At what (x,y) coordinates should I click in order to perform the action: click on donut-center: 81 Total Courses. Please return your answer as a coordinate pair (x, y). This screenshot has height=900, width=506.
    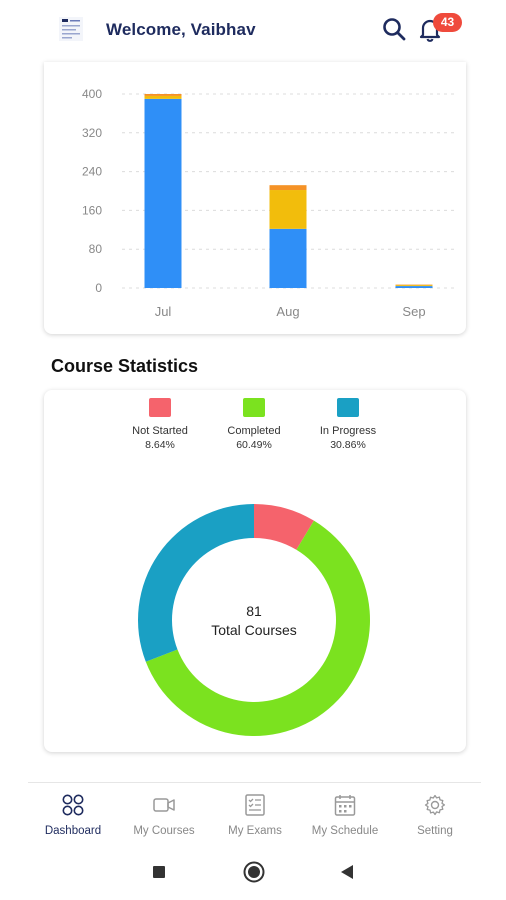
    Looking at the image, I should click on (254, 621).